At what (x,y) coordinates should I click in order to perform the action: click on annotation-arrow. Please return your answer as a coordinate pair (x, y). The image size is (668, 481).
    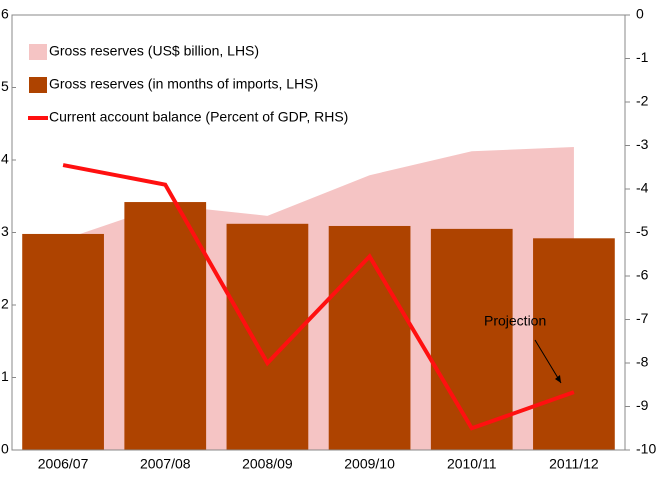
    Looking at the image, I should click on (548, 361).